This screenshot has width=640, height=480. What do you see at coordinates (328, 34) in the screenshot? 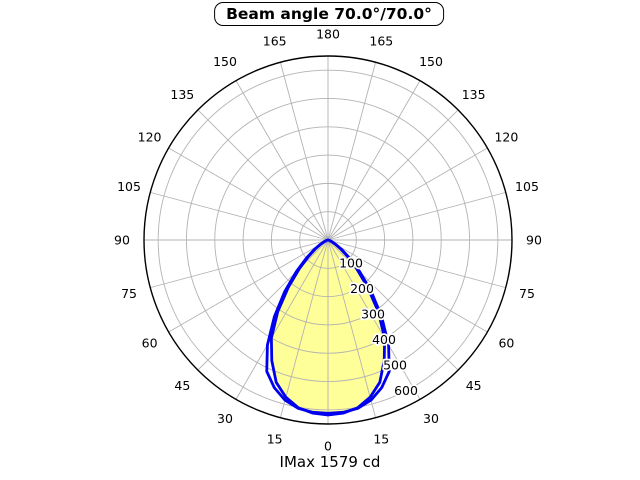
I see `angle-tick-label: 180` at bounding box center [328, 34].